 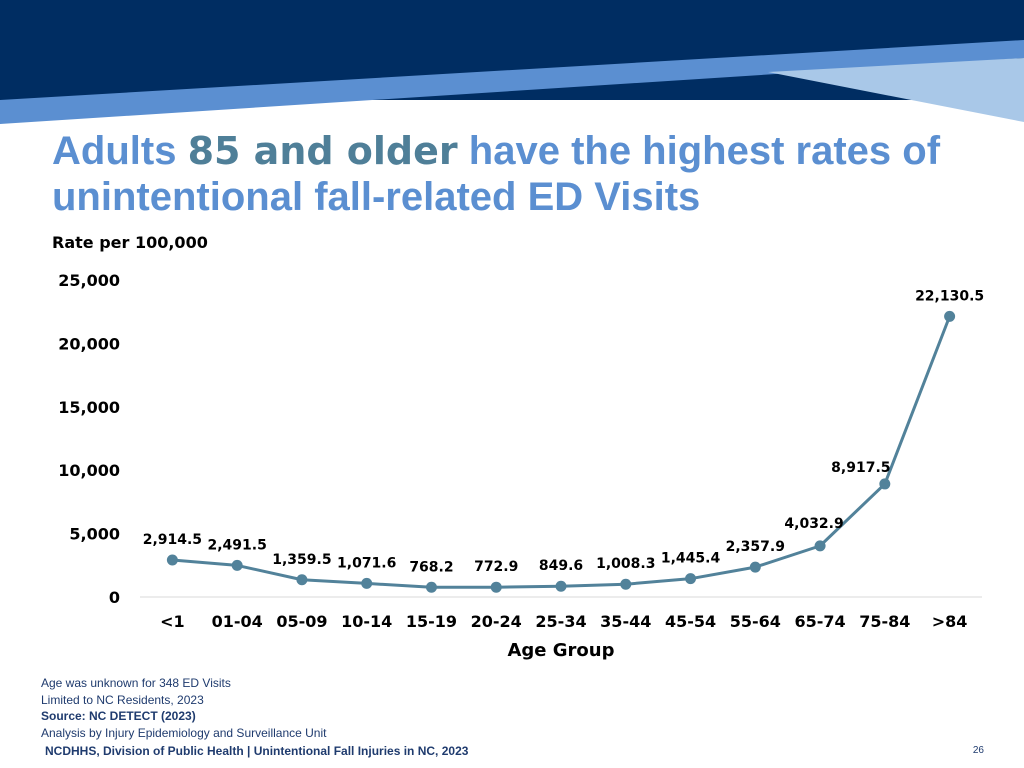 What do you see at coordinates (755, 547) in the screenshot?
I see `data-label: 2,357.9` at bounding box center [755, 547].